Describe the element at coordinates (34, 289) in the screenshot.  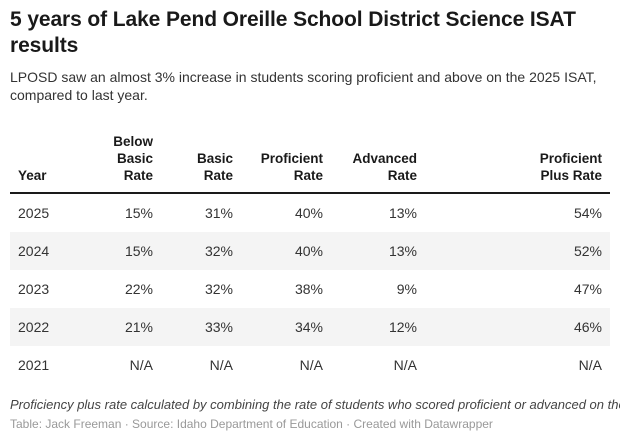
I see `cell-year: 2023` at that location.